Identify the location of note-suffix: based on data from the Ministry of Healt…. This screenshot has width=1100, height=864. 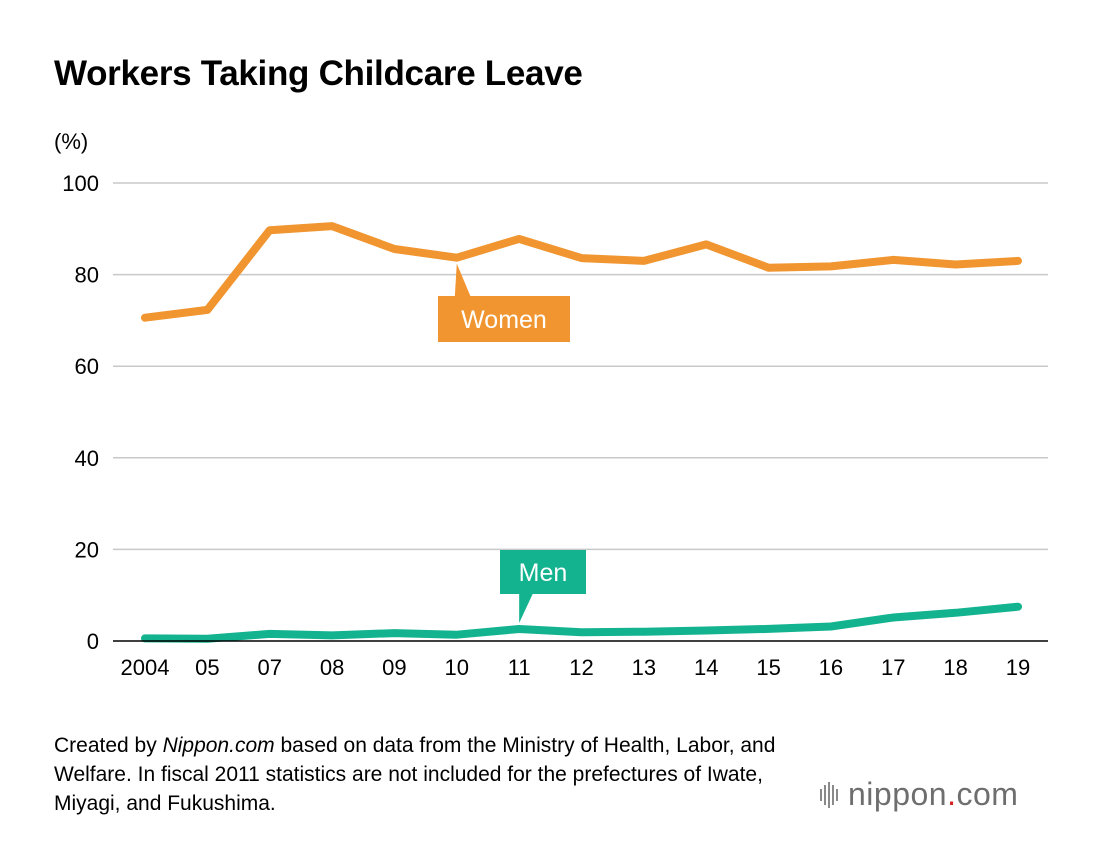
(415, 774).